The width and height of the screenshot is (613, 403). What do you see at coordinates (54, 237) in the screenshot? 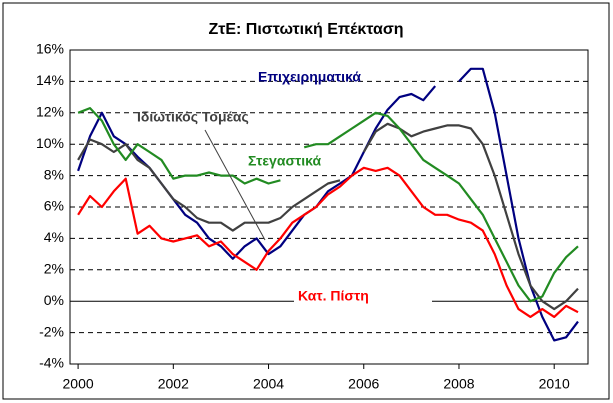
I see `y-tick-label: 4%` at bounding box center [54, 237].